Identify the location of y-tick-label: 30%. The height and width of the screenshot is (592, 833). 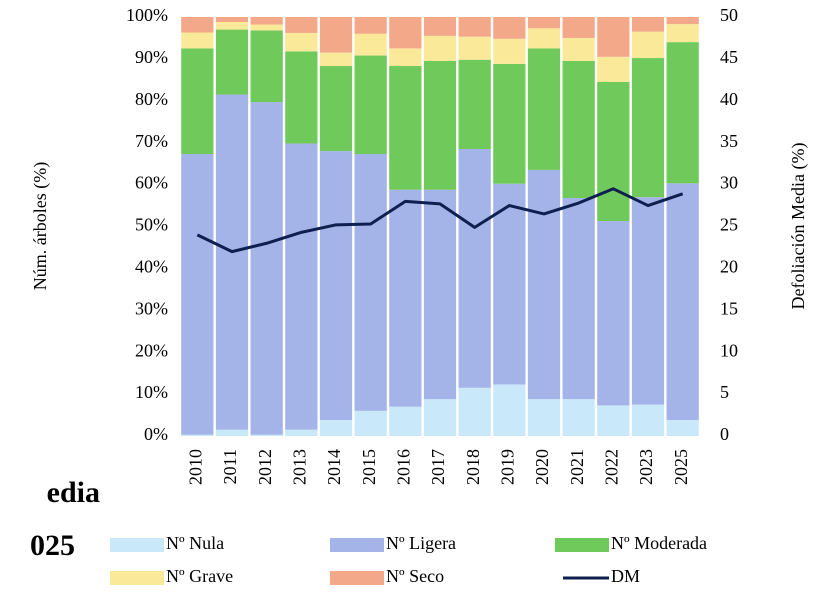
(151, 308).